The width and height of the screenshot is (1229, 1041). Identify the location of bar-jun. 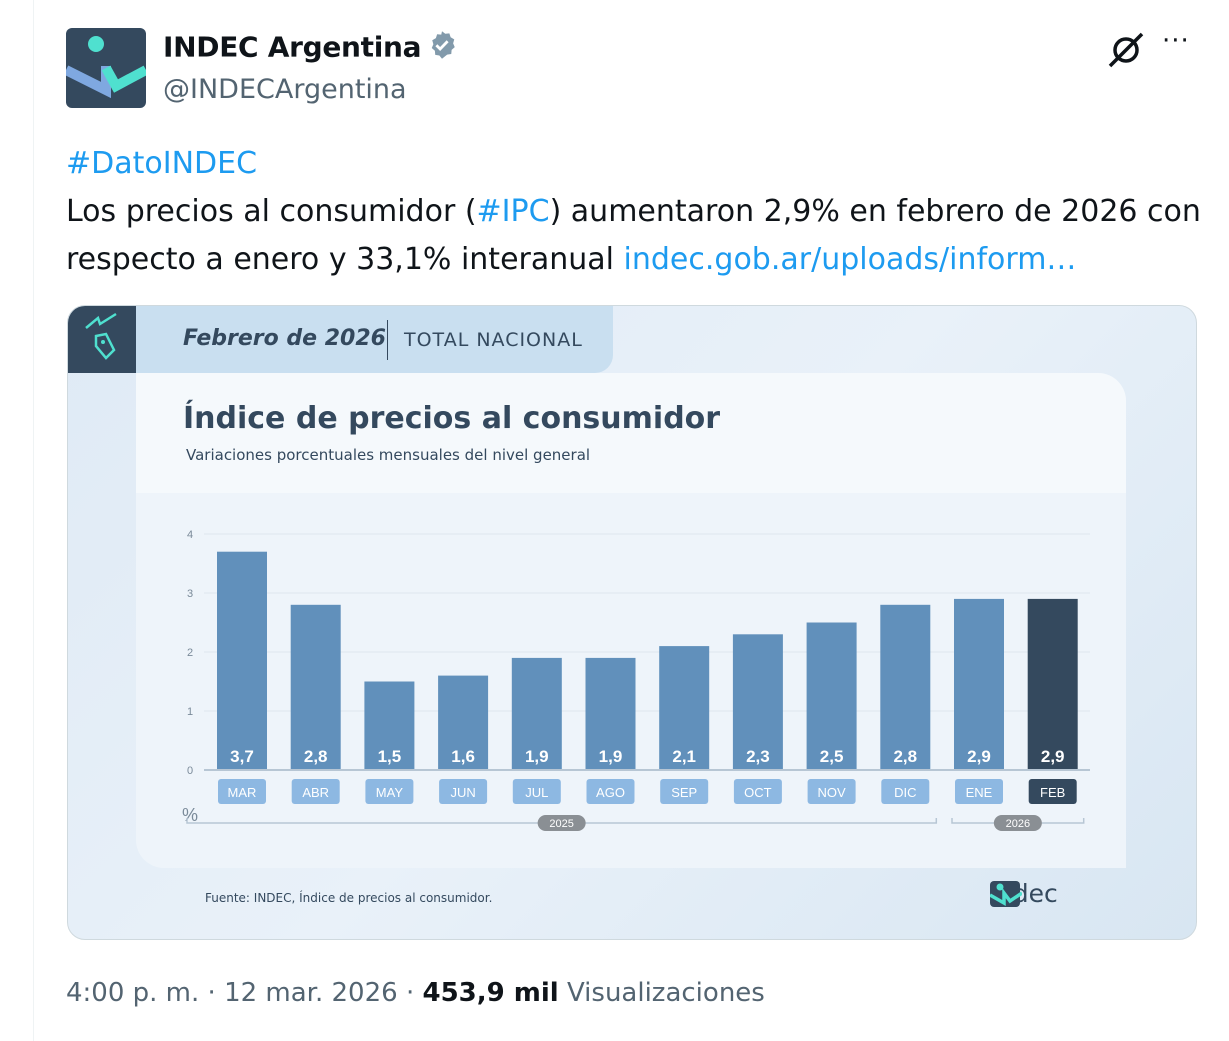
(463, 722).